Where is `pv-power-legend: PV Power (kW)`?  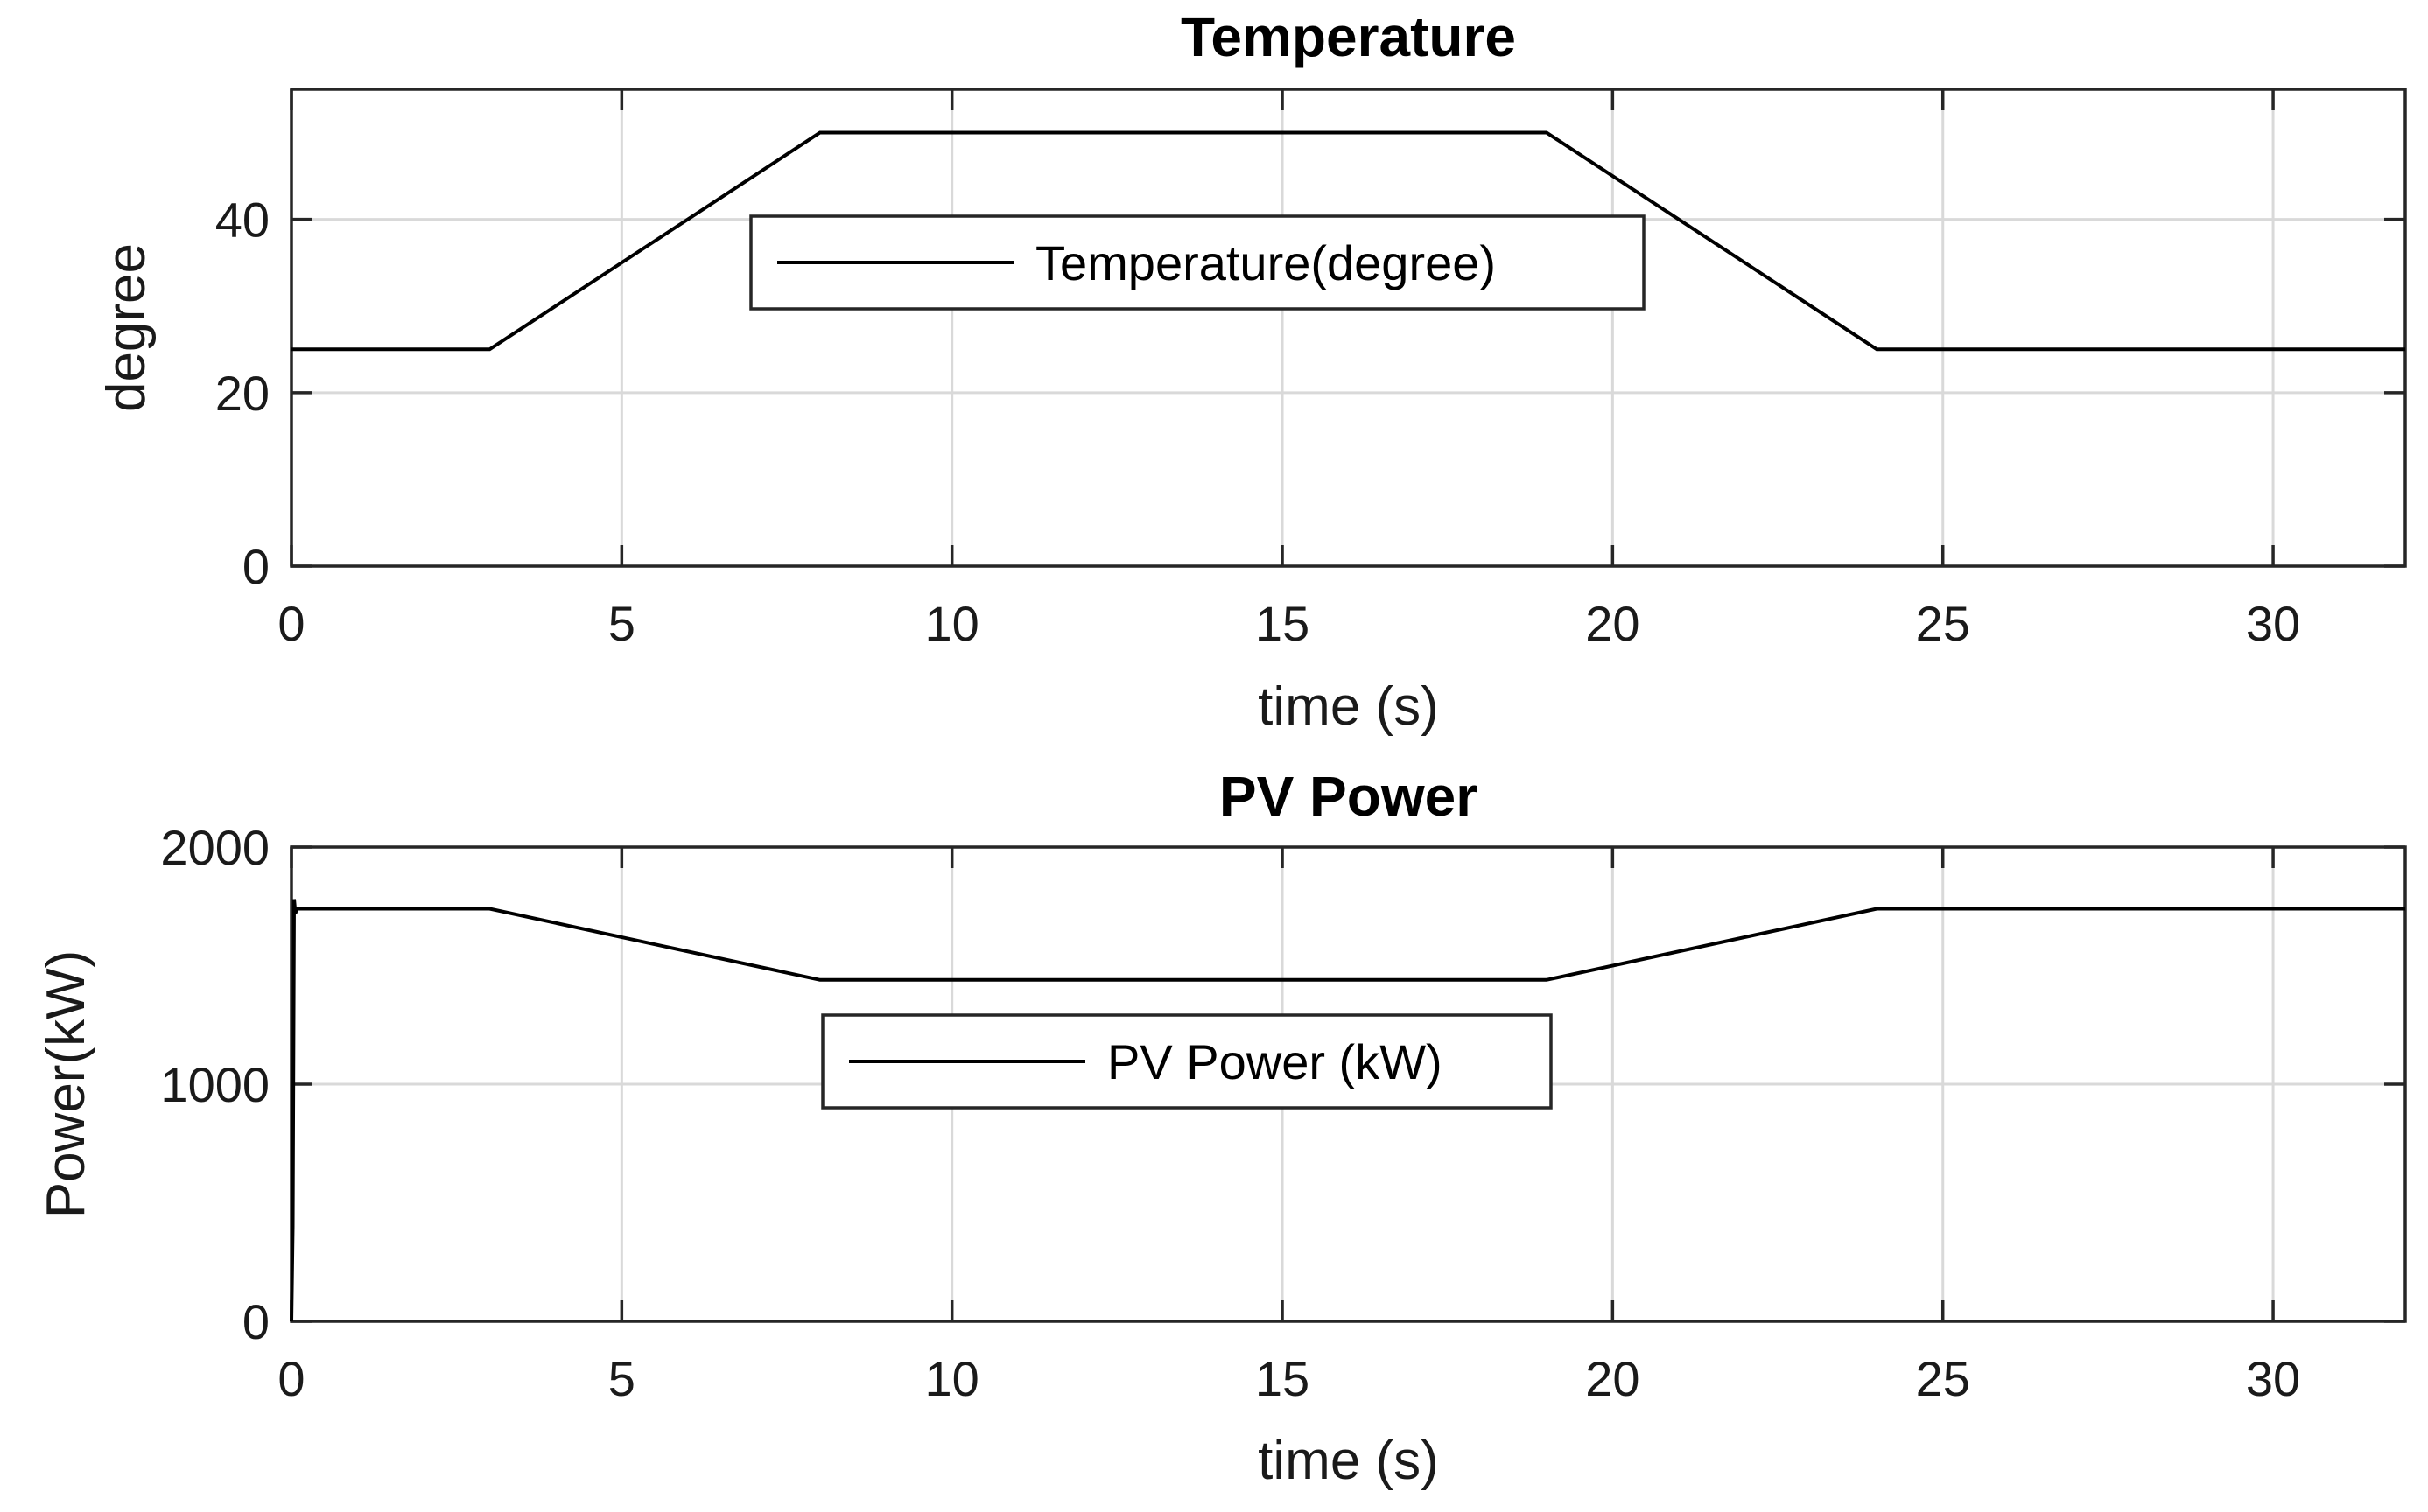 pv-power-legend: PV Power (kW) is located at coordinates (1187, 1061).